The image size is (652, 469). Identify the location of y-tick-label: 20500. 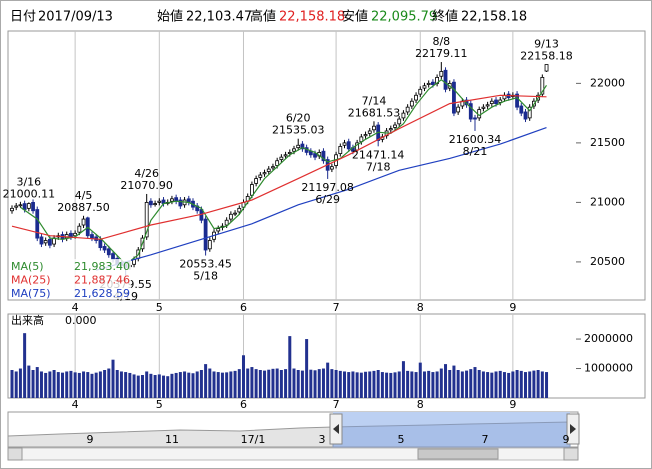
(607, 261).